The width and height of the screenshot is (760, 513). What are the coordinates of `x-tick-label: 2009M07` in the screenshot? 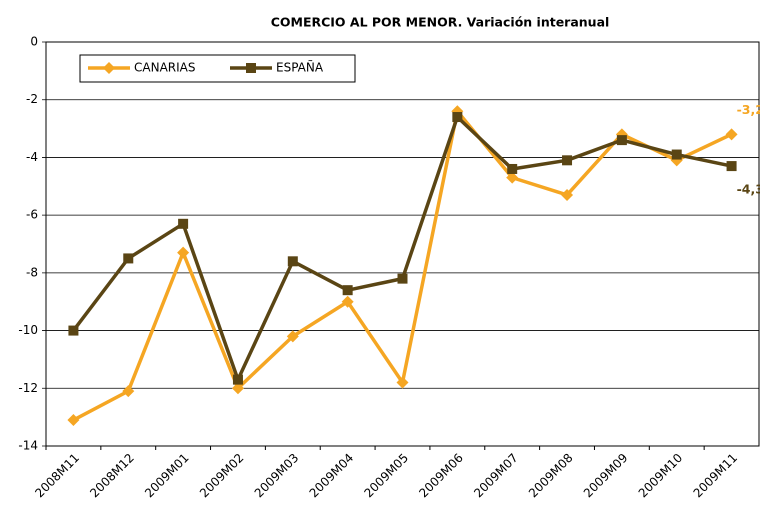 It's located at (496, 476).